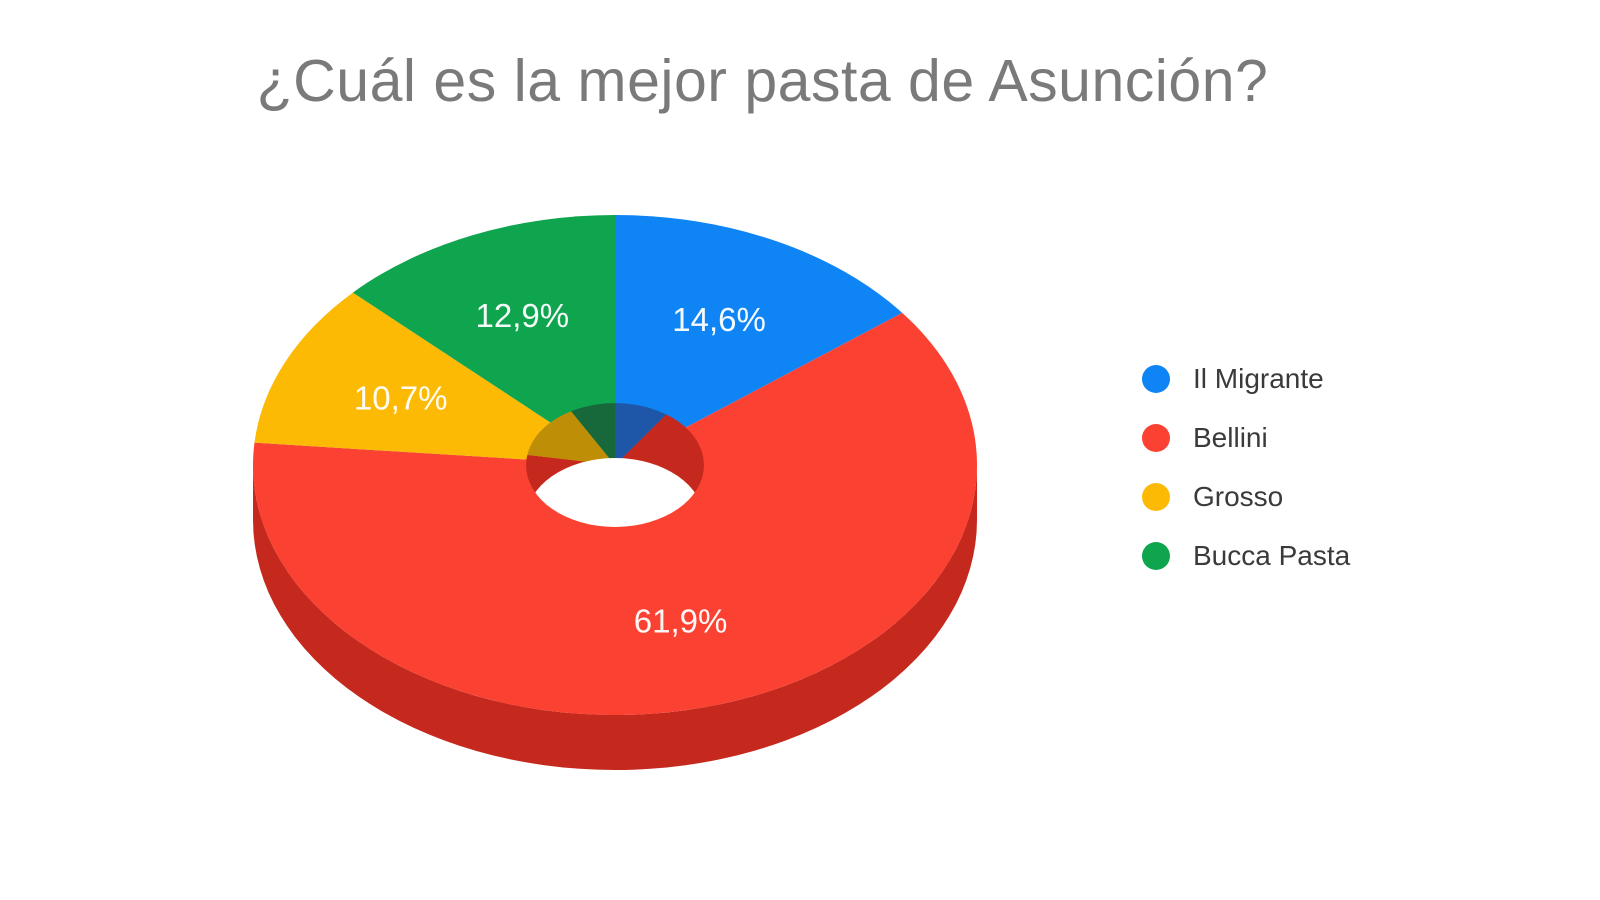 This screenshot has width=1600, height=900. I want to click on slice-percent-label: 12,9%, so click(523, 315).